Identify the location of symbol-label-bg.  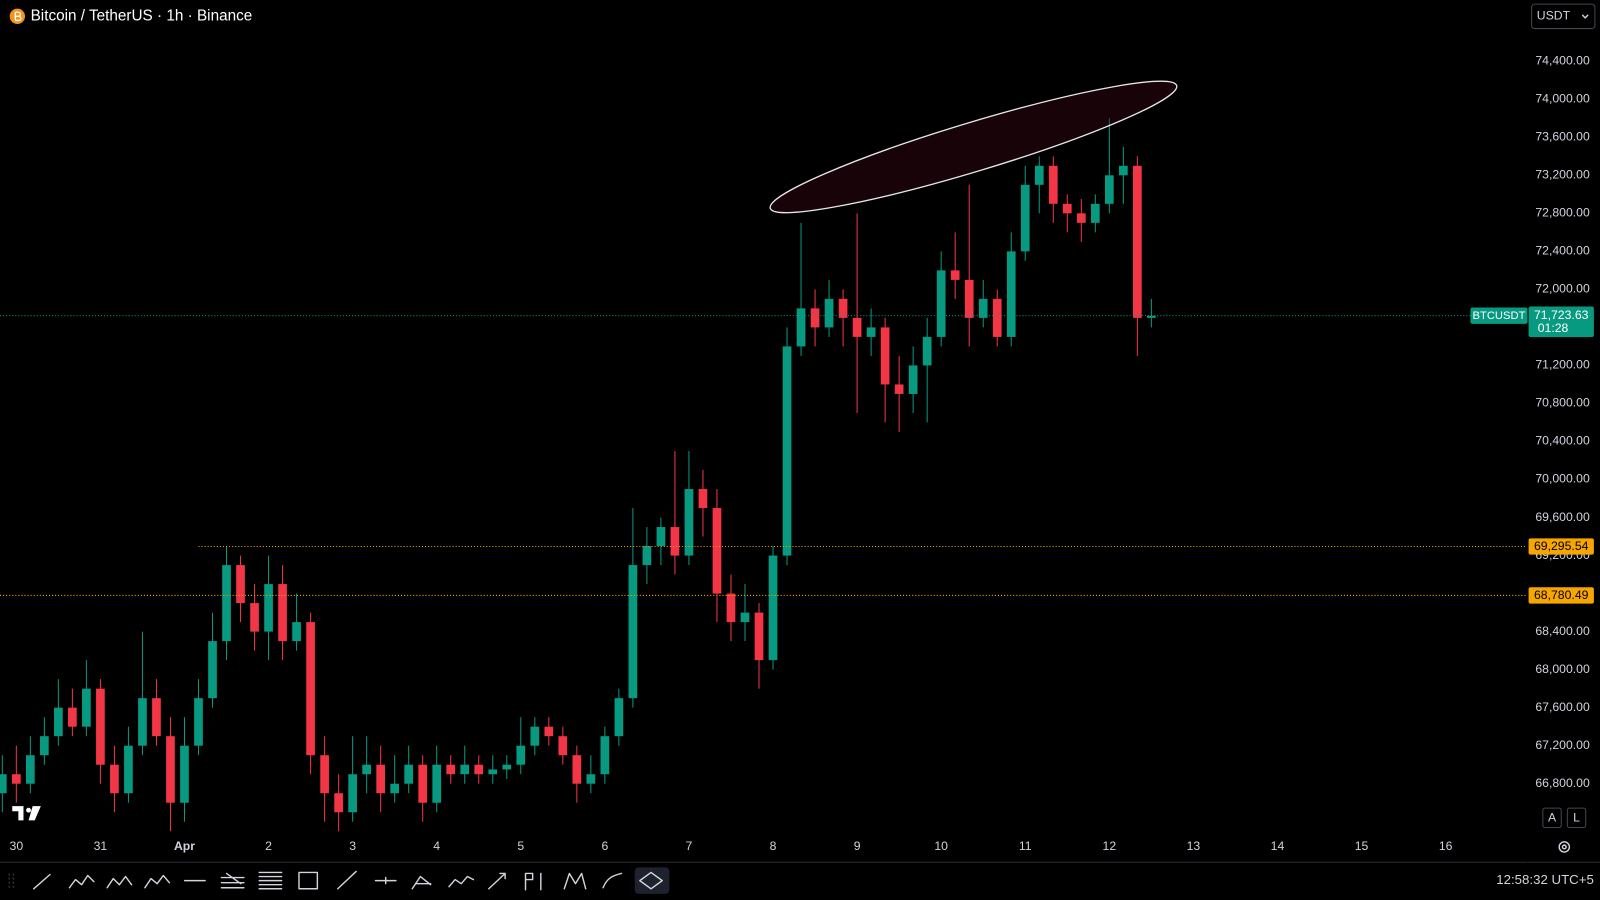
(1499, 315).